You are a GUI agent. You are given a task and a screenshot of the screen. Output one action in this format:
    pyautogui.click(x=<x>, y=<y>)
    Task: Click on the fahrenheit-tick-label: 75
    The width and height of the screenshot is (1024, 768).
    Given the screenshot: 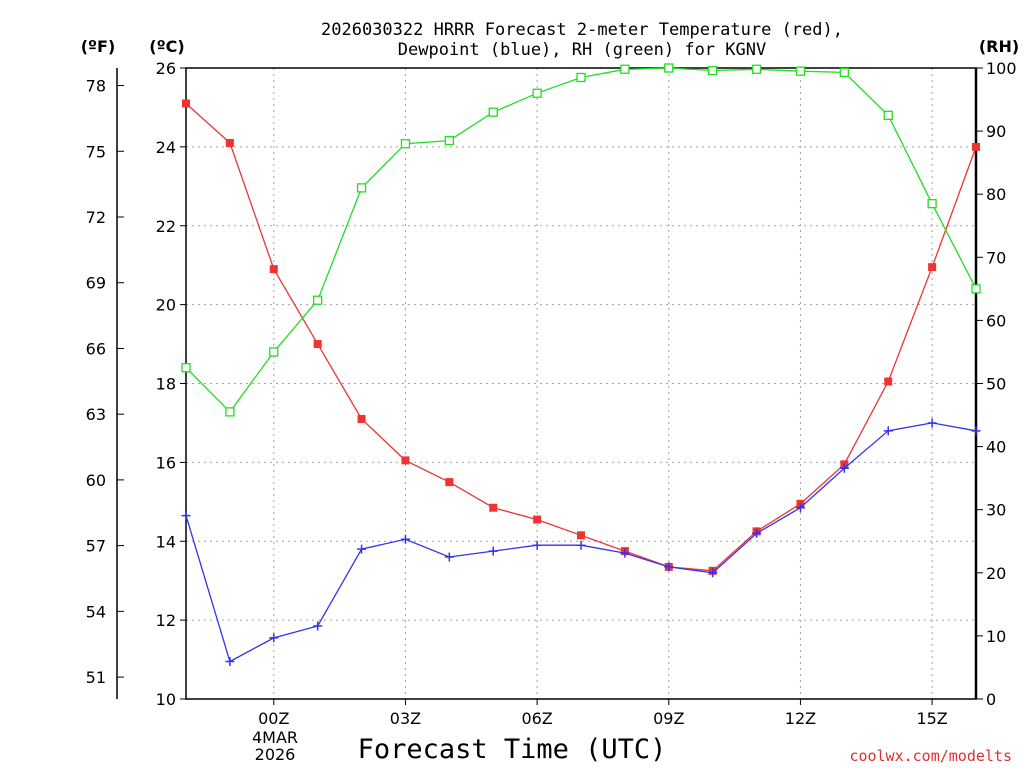 What is the action you would take?
    pyautogui.click(x=96, y=151)
    